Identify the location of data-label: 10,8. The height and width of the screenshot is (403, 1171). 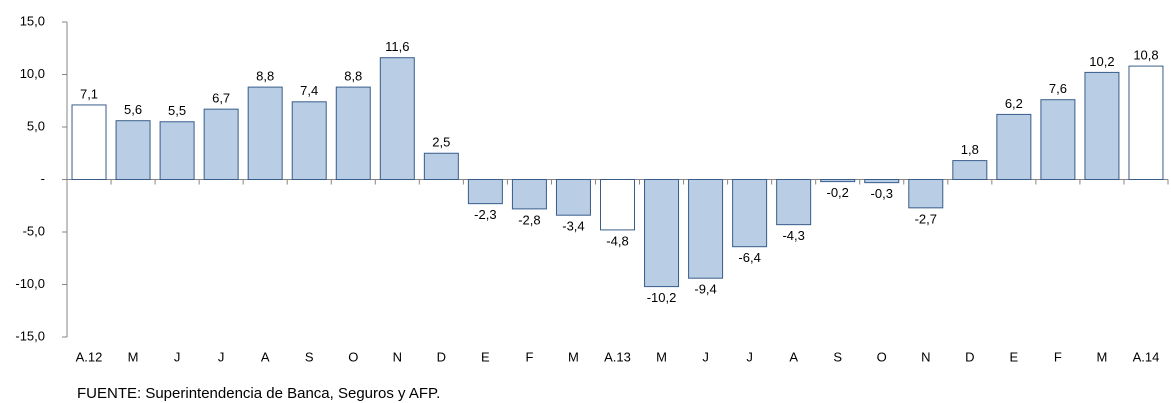
(1145, 55).